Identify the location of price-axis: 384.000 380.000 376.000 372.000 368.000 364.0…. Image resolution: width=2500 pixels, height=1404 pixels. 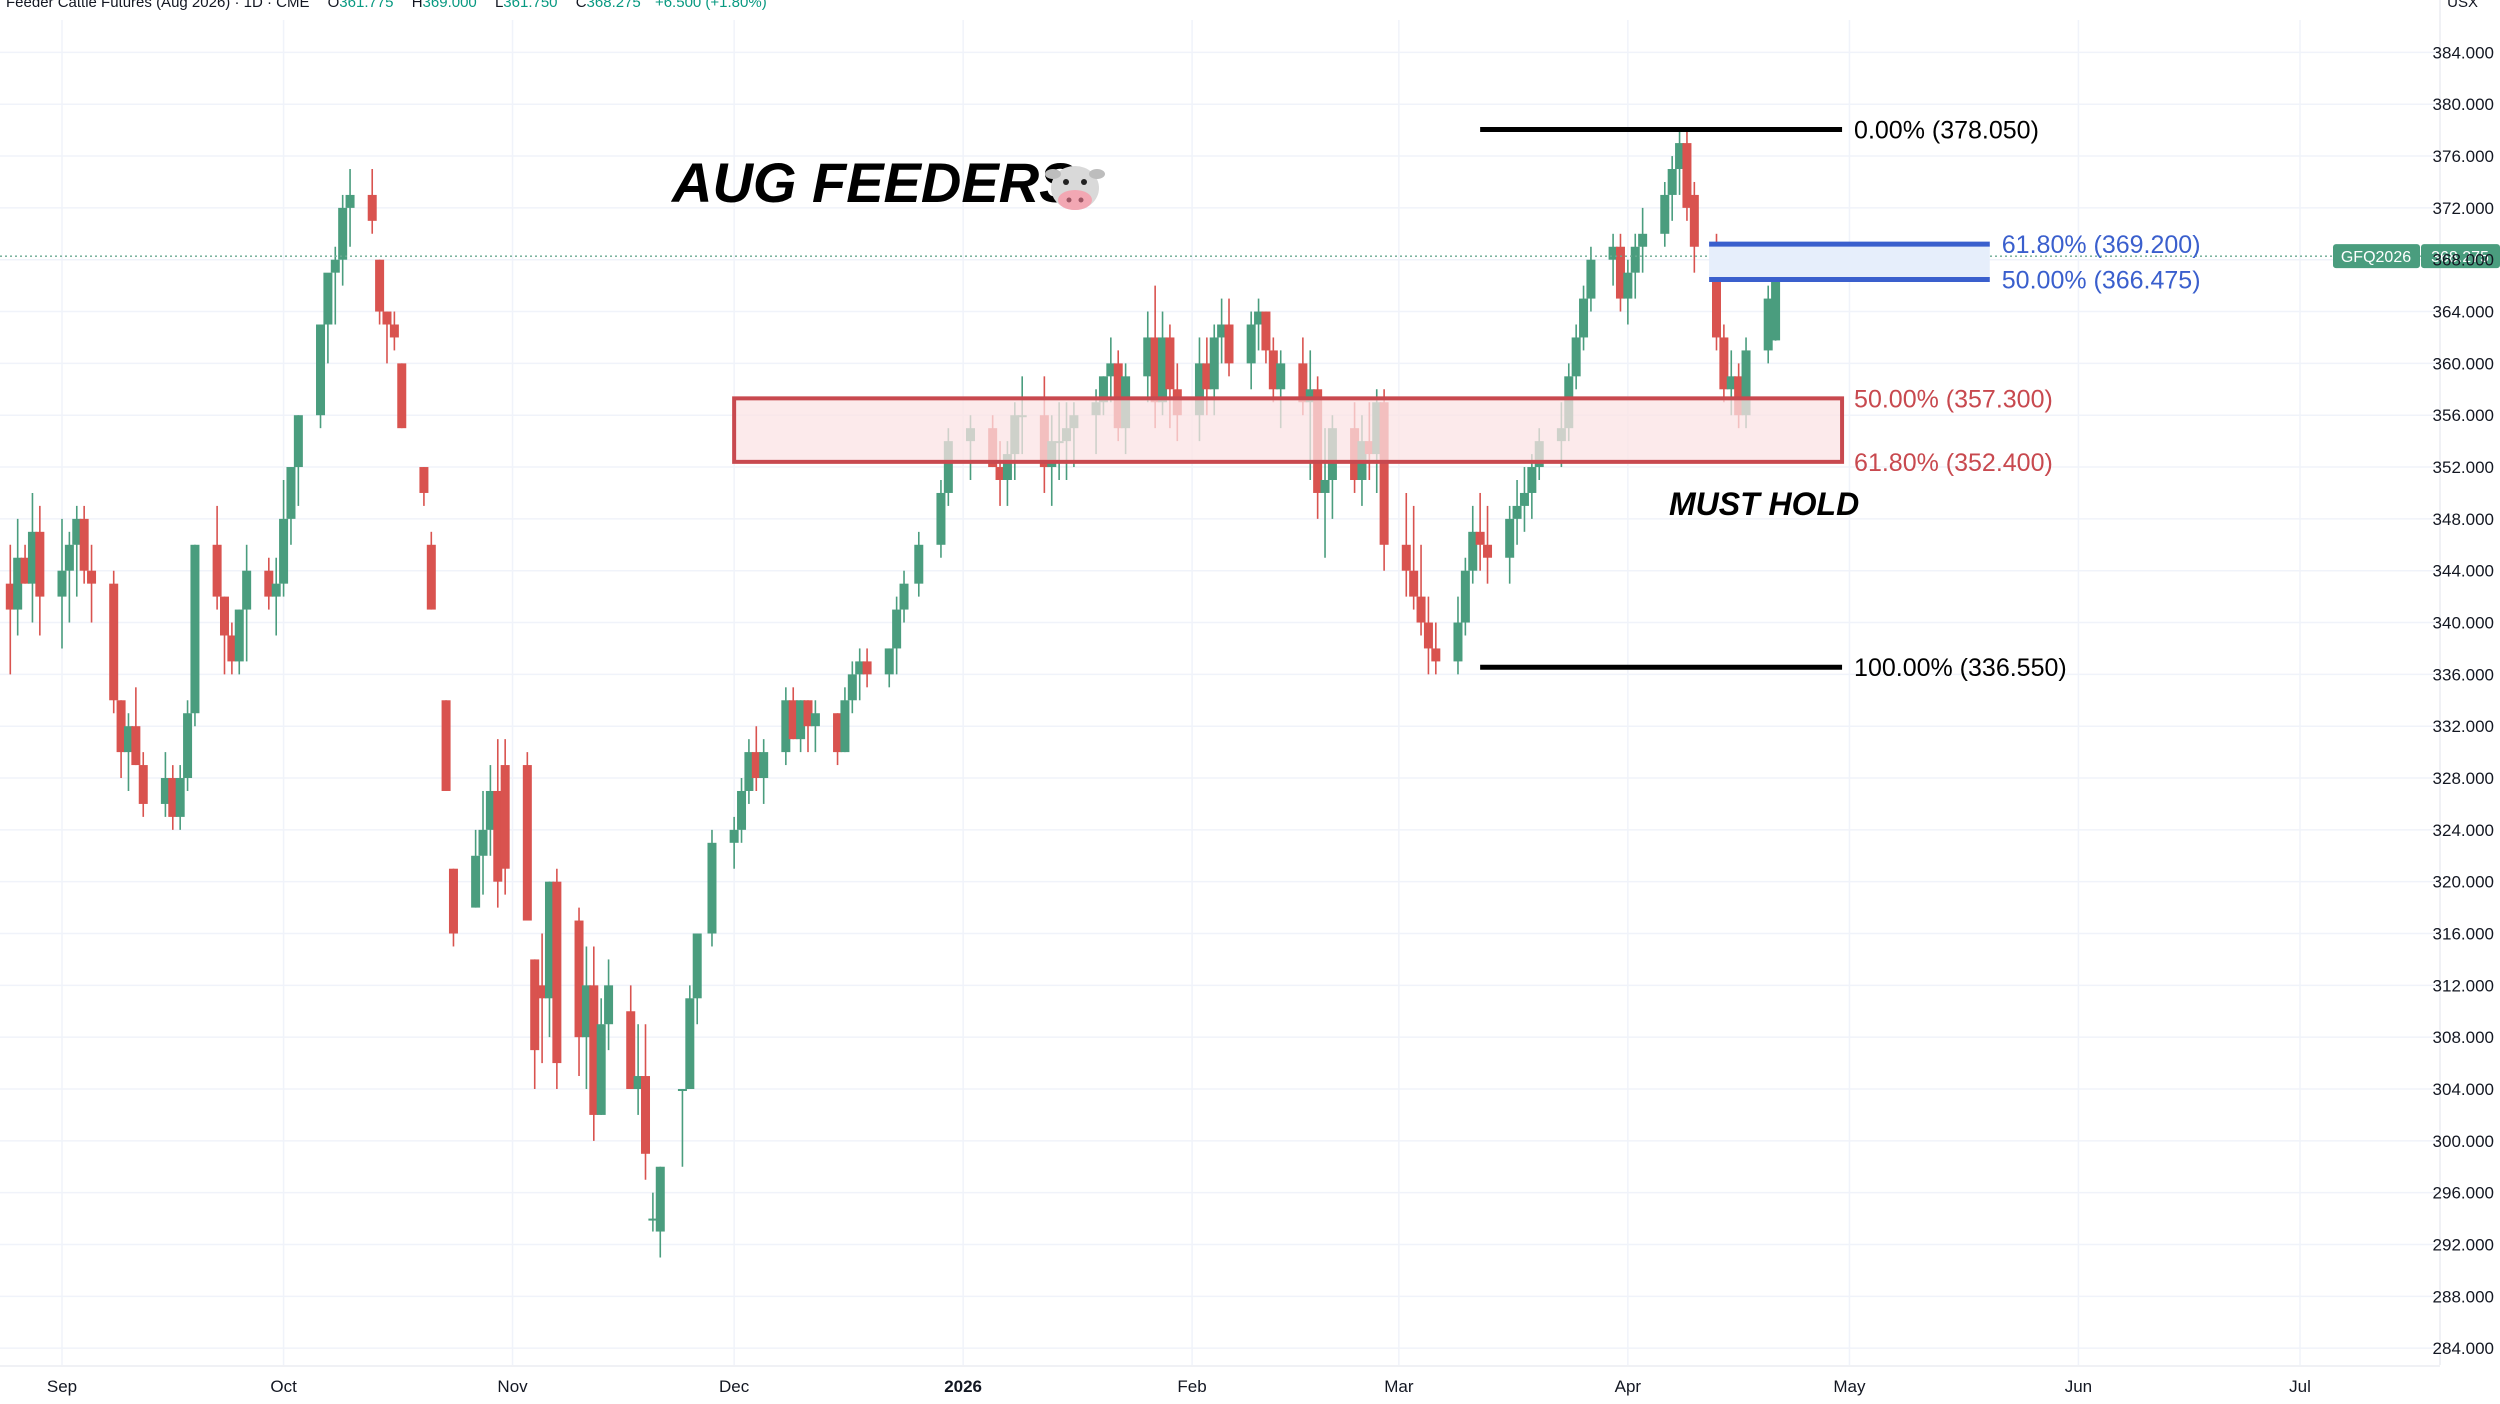
(2463, 700).